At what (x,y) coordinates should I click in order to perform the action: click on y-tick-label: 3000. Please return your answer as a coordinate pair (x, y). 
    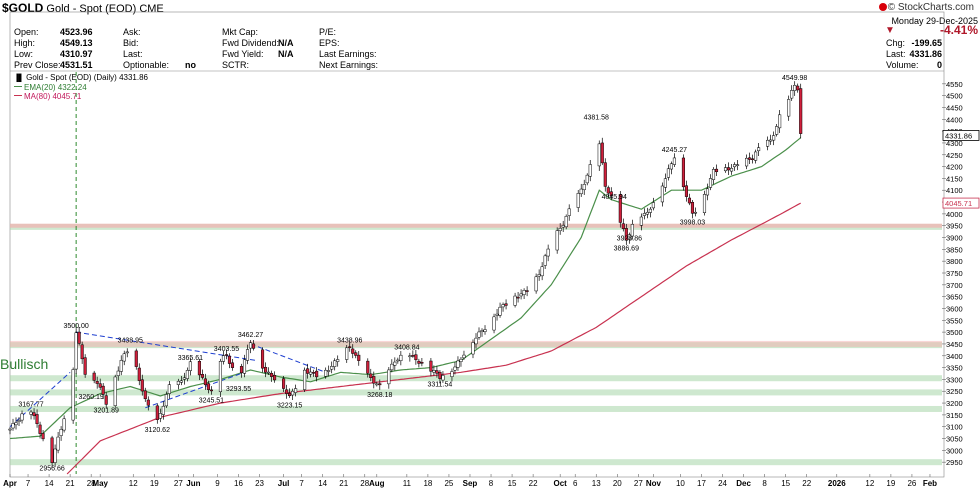
    Looking at the image, I should click on (954, 450).